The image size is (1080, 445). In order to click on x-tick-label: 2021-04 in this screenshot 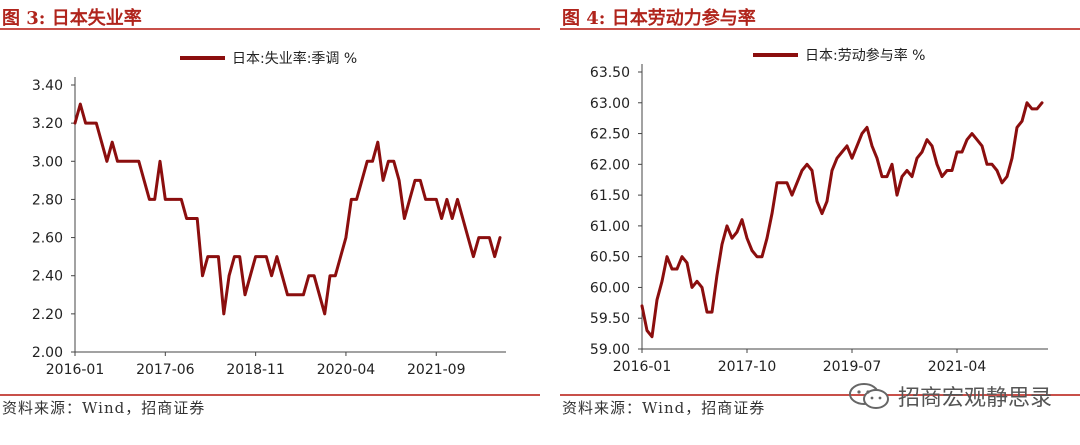, I will do `click(957, 367)`.